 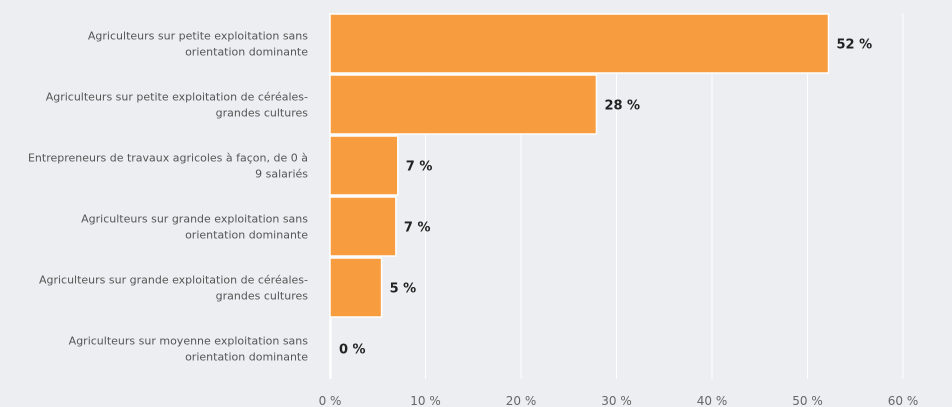 I want to click on bar-value-label: 5 %, so click(x=403, y=289).